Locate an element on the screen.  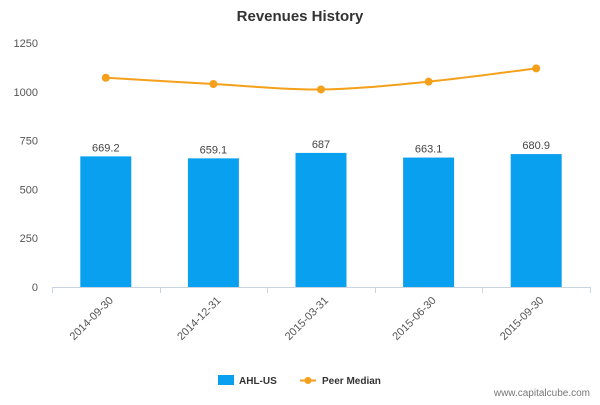
peer-median-series is located at coordinates (321, 79).